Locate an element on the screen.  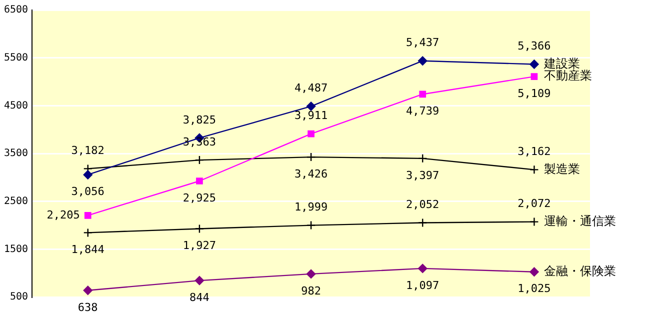
data-label: 3,911 is located at coordinates (311, 115).